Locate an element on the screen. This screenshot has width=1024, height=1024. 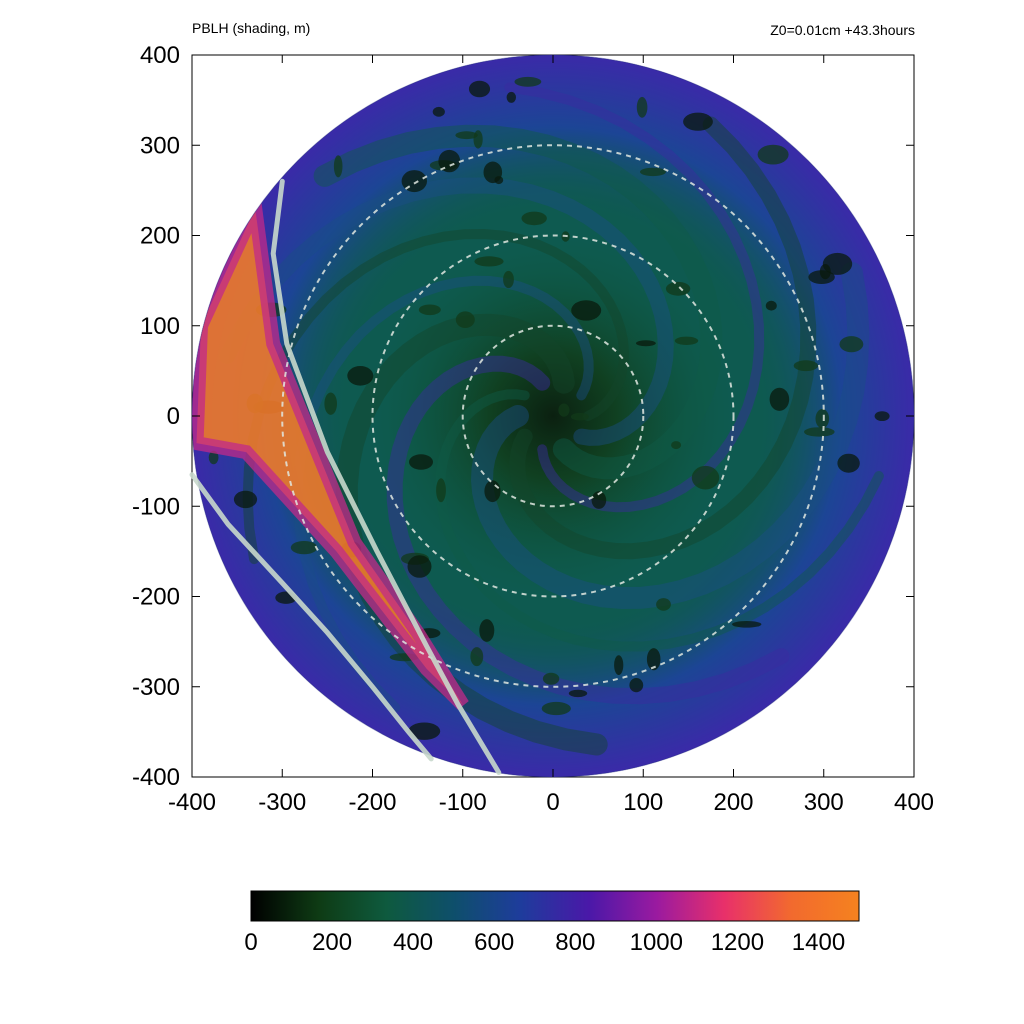
chart-subtitle: Z0=0.01cm +43.3hours is located at coordinates (842, 30).